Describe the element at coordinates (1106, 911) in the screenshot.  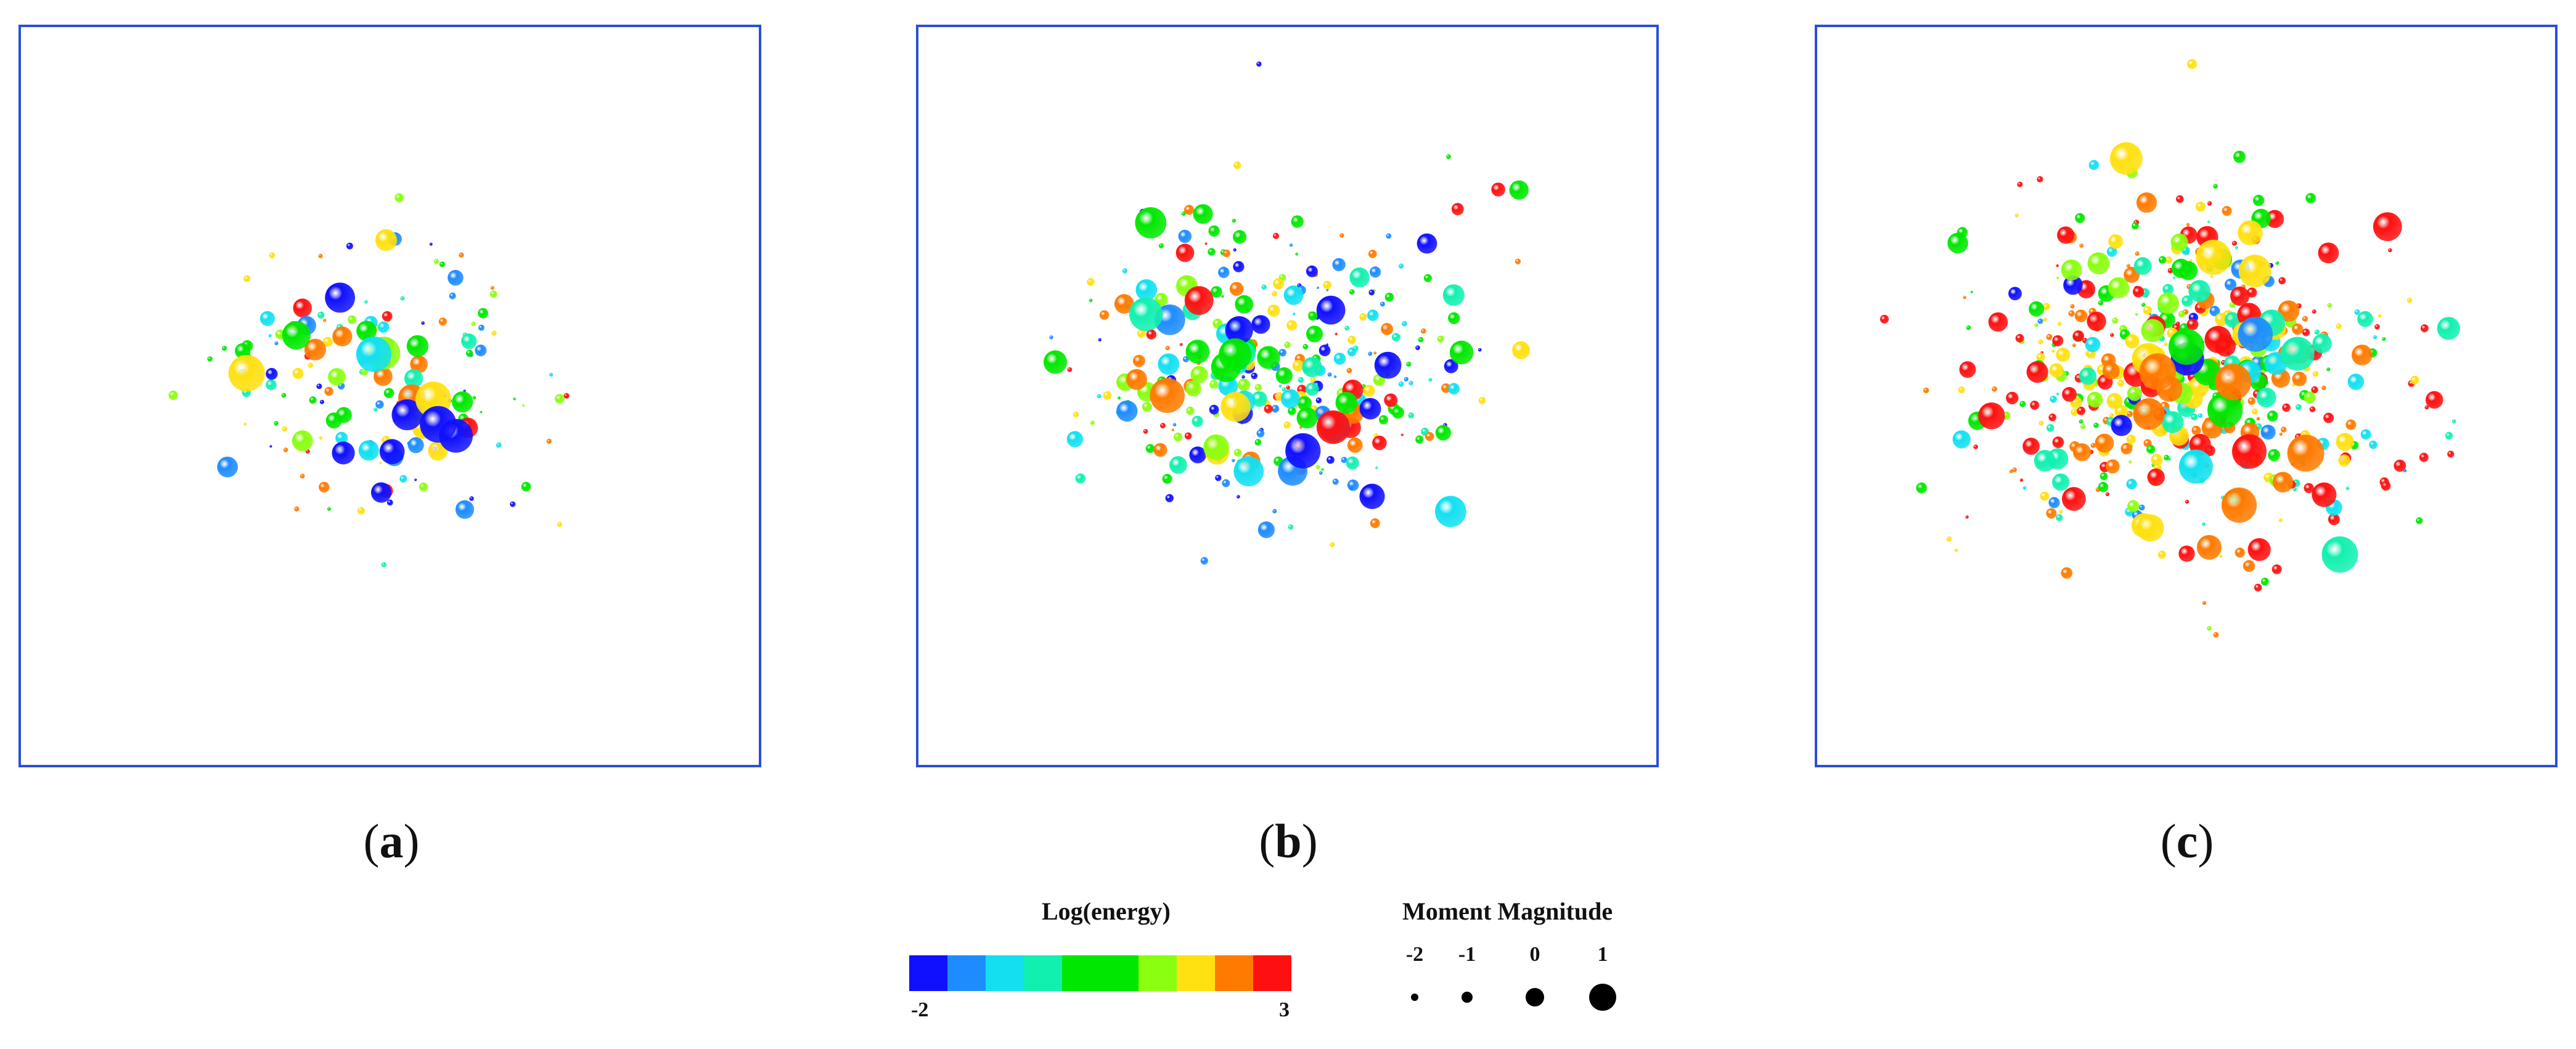
I see `energy-legend-title: Log(energy)` at that location.